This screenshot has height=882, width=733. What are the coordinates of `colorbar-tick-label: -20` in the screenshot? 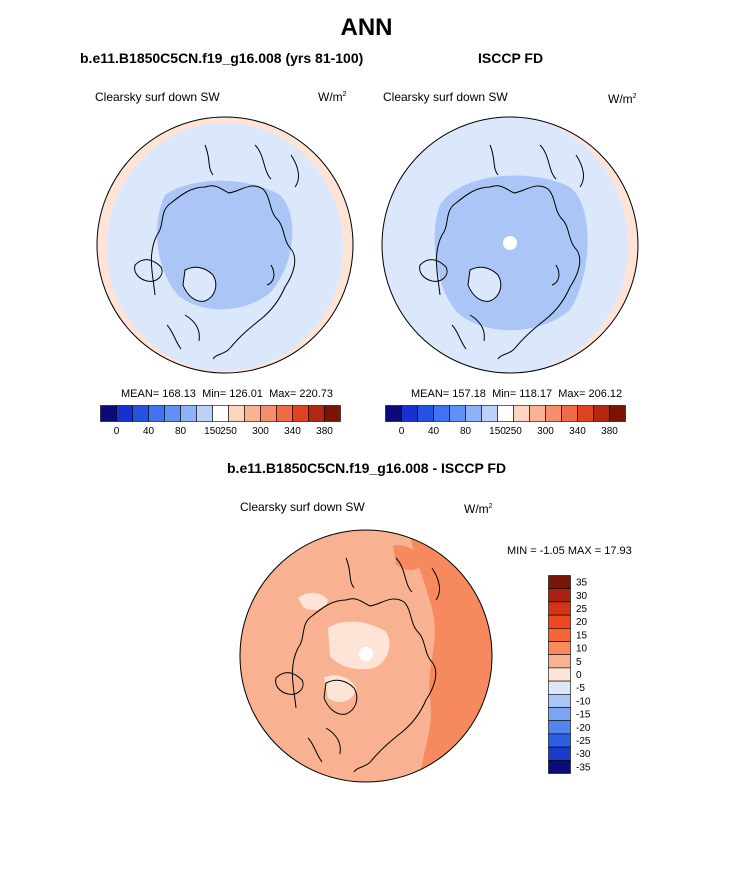 It's located at (583, 728).